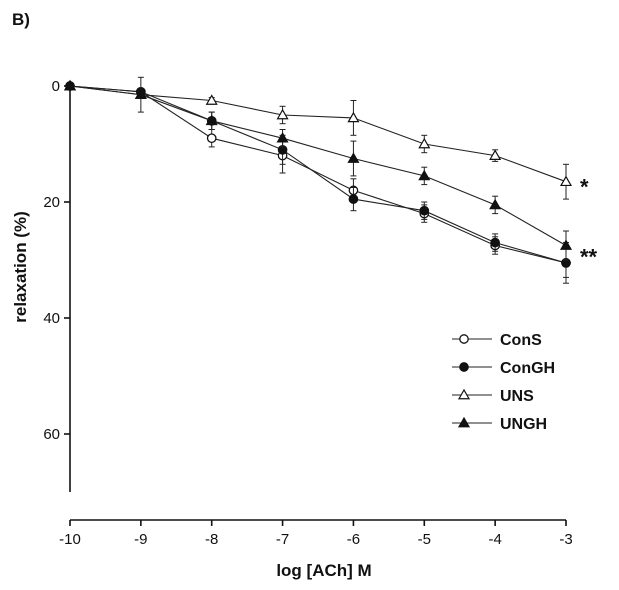 Image resolution: width=619 pixels, height=590 pixels. What do you see at coordinates (140, 539) in the screenshot?
I see `x-tick-label: -9` at bounding box center [140, 539].